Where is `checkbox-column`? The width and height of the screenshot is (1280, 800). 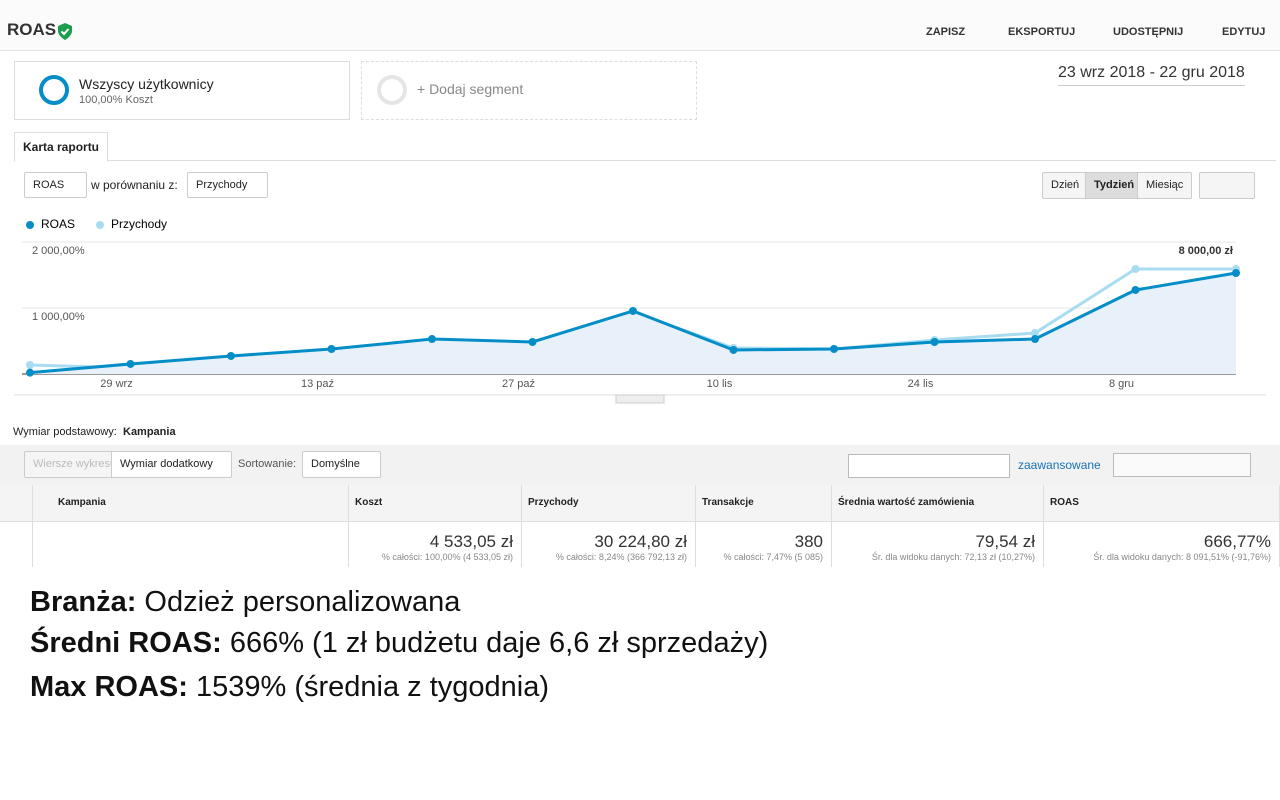 checkbox-column is located at coordinates (16, 526).